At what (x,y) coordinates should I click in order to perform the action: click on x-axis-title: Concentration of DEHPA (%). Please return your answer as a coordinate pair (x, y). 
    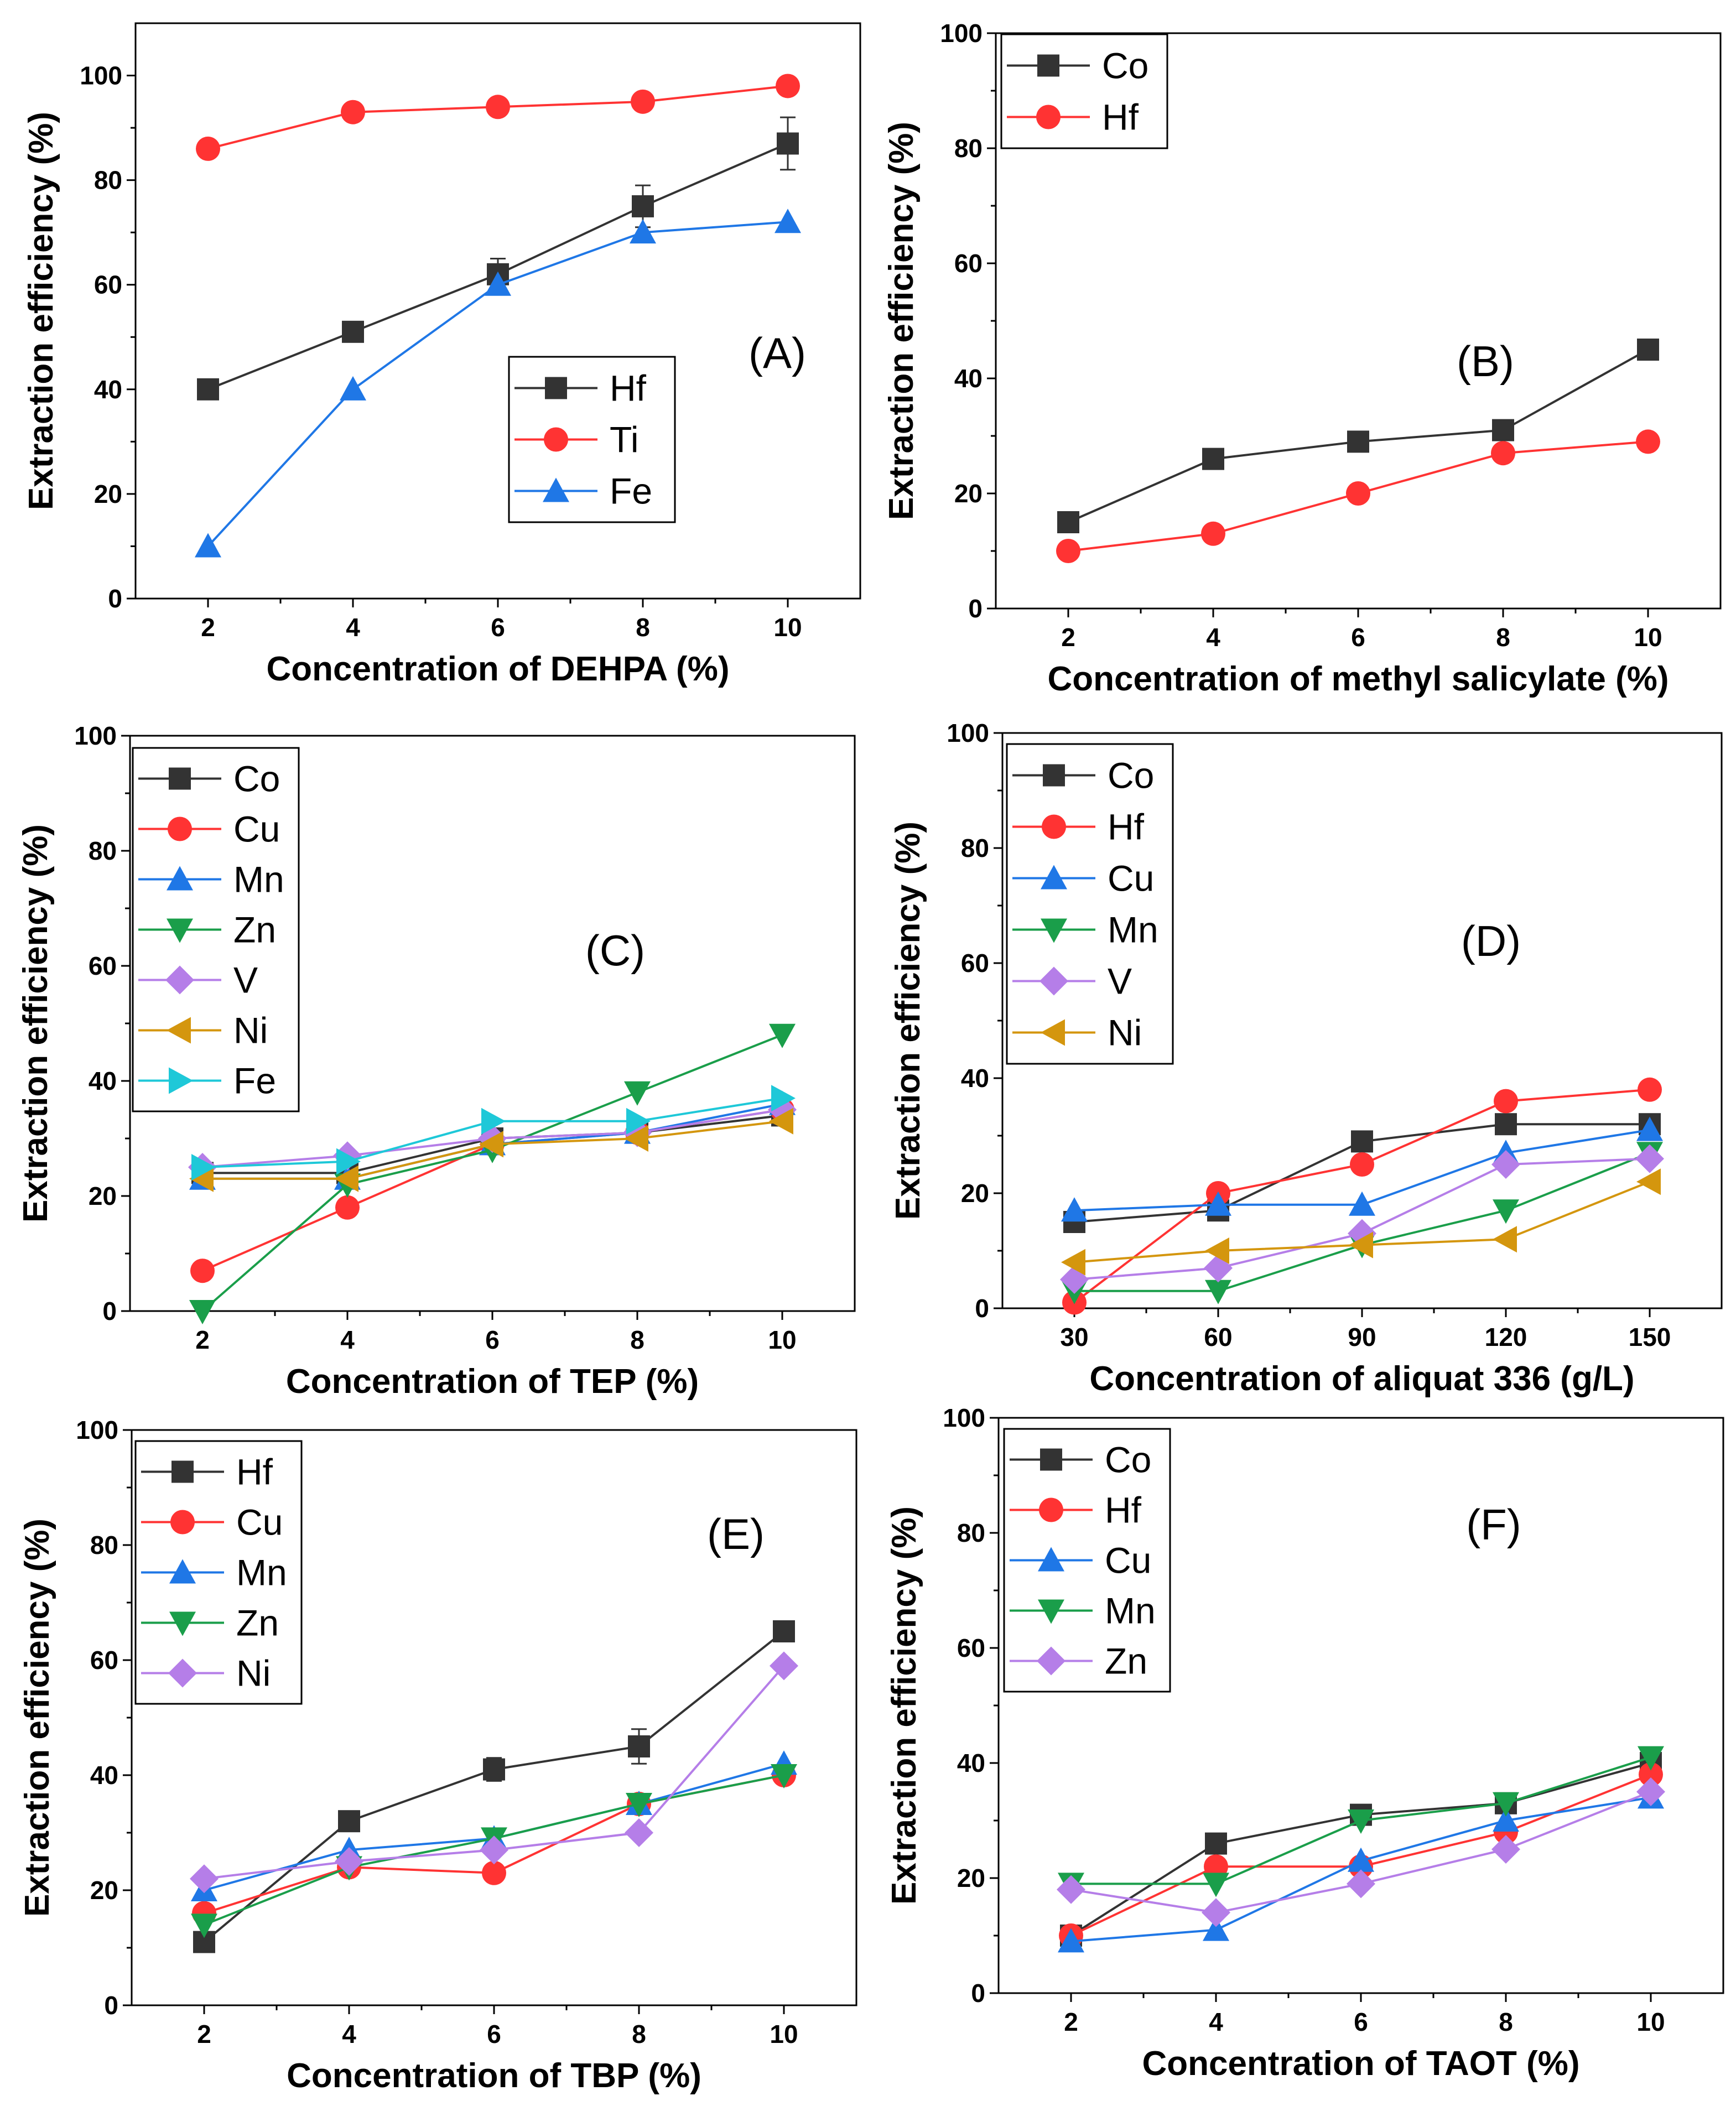
    Looking at the image, I should click on (498, 669).